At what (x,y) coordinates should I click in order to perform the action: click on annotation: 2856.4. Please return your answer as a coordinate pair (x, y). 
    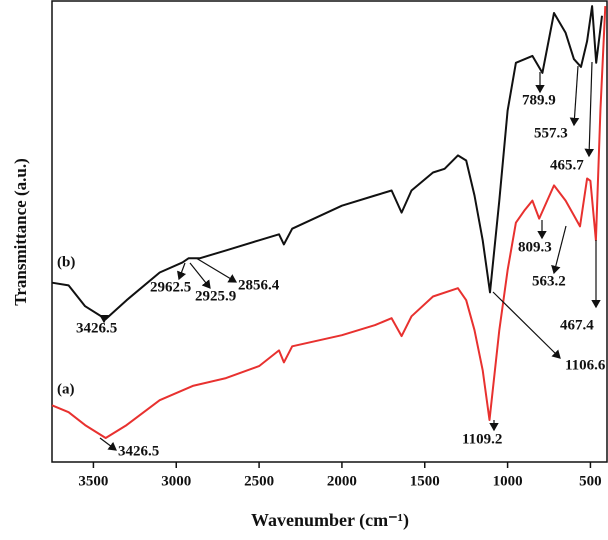
    Looking at the image, I should click on (259, 285).